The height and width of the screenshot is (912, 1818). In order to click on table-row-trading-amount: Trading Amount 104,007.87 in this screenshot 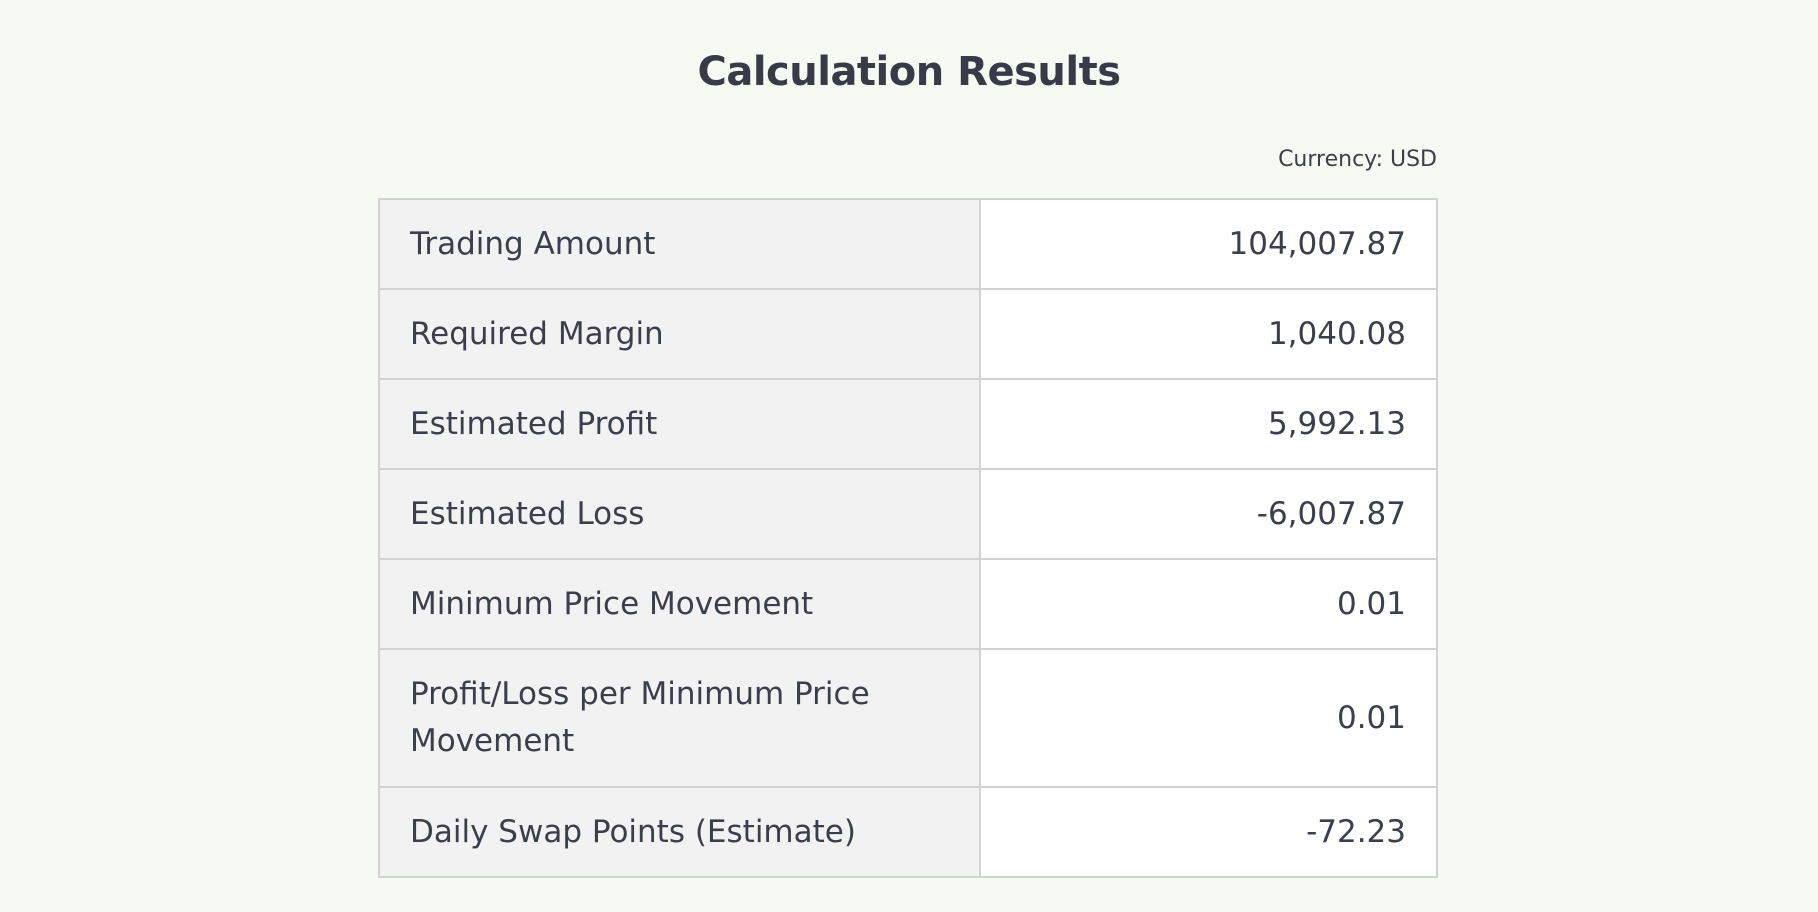, I will do `click(908, 244)`.